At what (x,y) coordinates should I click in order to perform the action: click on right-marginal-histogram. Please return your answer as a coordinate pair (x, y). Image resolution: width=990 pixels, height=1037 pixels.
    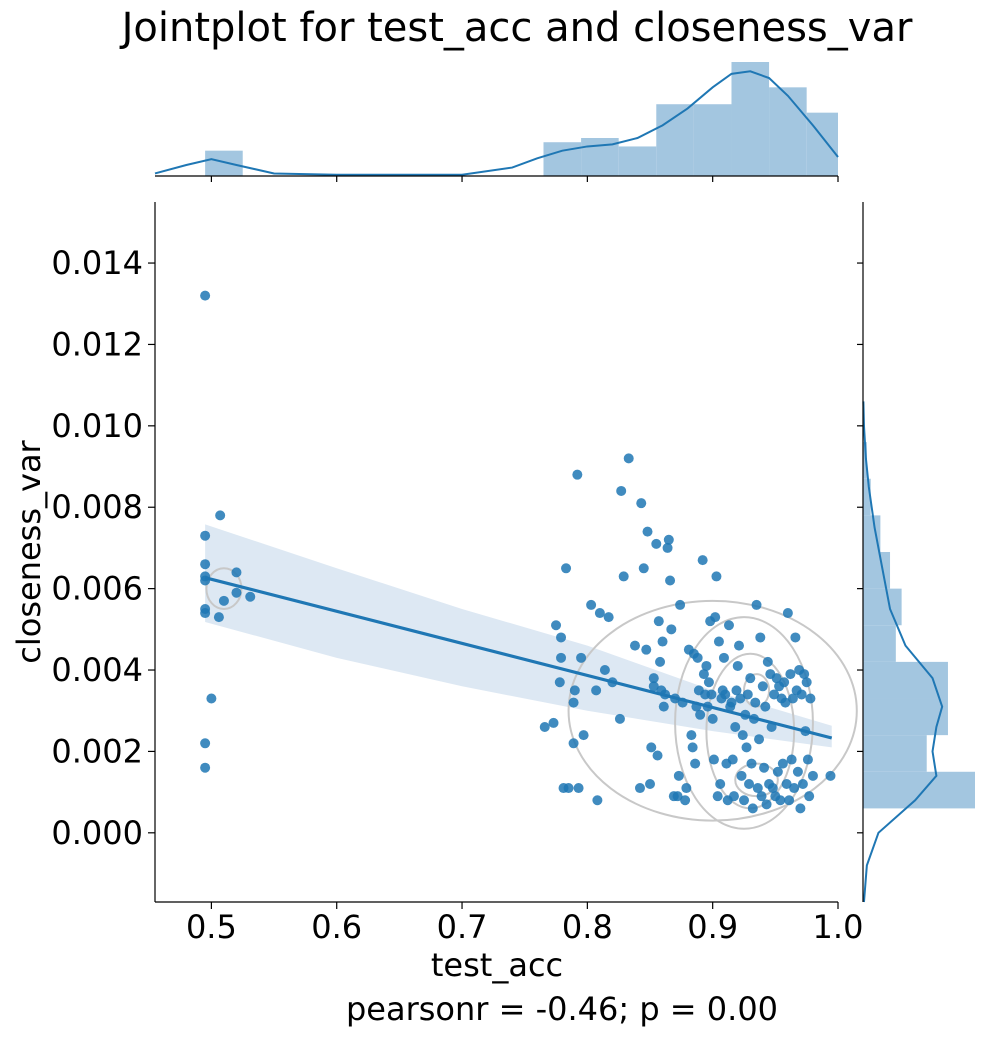
    Looking at the image, I should click on (916, 552).